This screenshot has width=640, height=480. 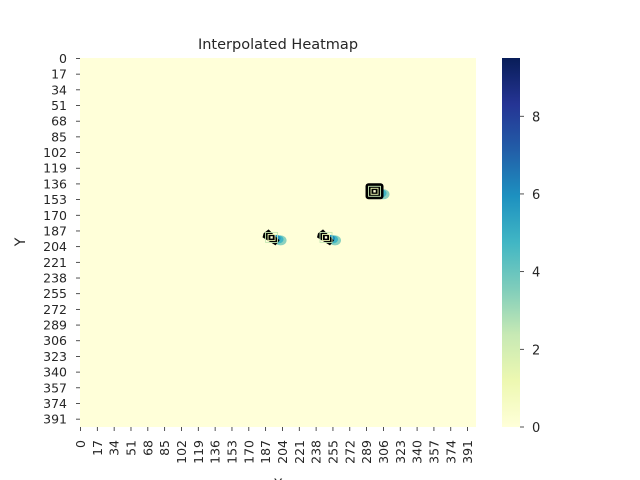 I want to click on y-tick-label: 221, so click(x=55, y=262).